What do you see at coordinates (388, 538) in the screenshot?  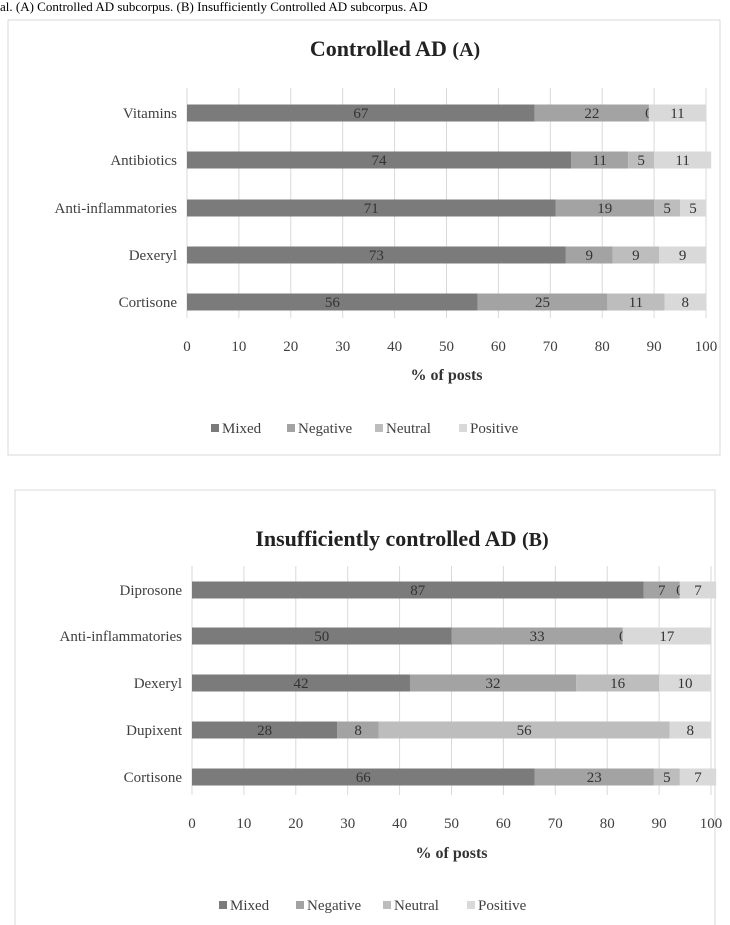 I see `chart-title-text: Insufficiently controlled AD` at bounding box center [388, 538].